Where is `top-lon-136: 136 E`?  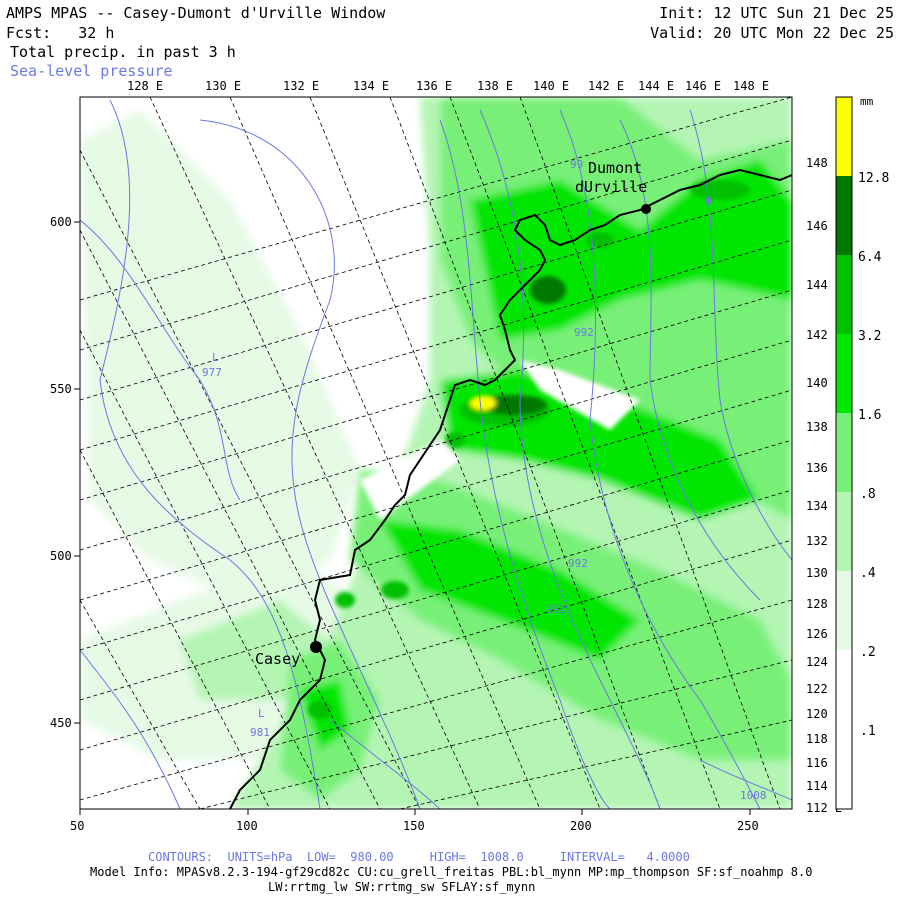 top-lon-136: 136 E is located at coordinates (434, 86).